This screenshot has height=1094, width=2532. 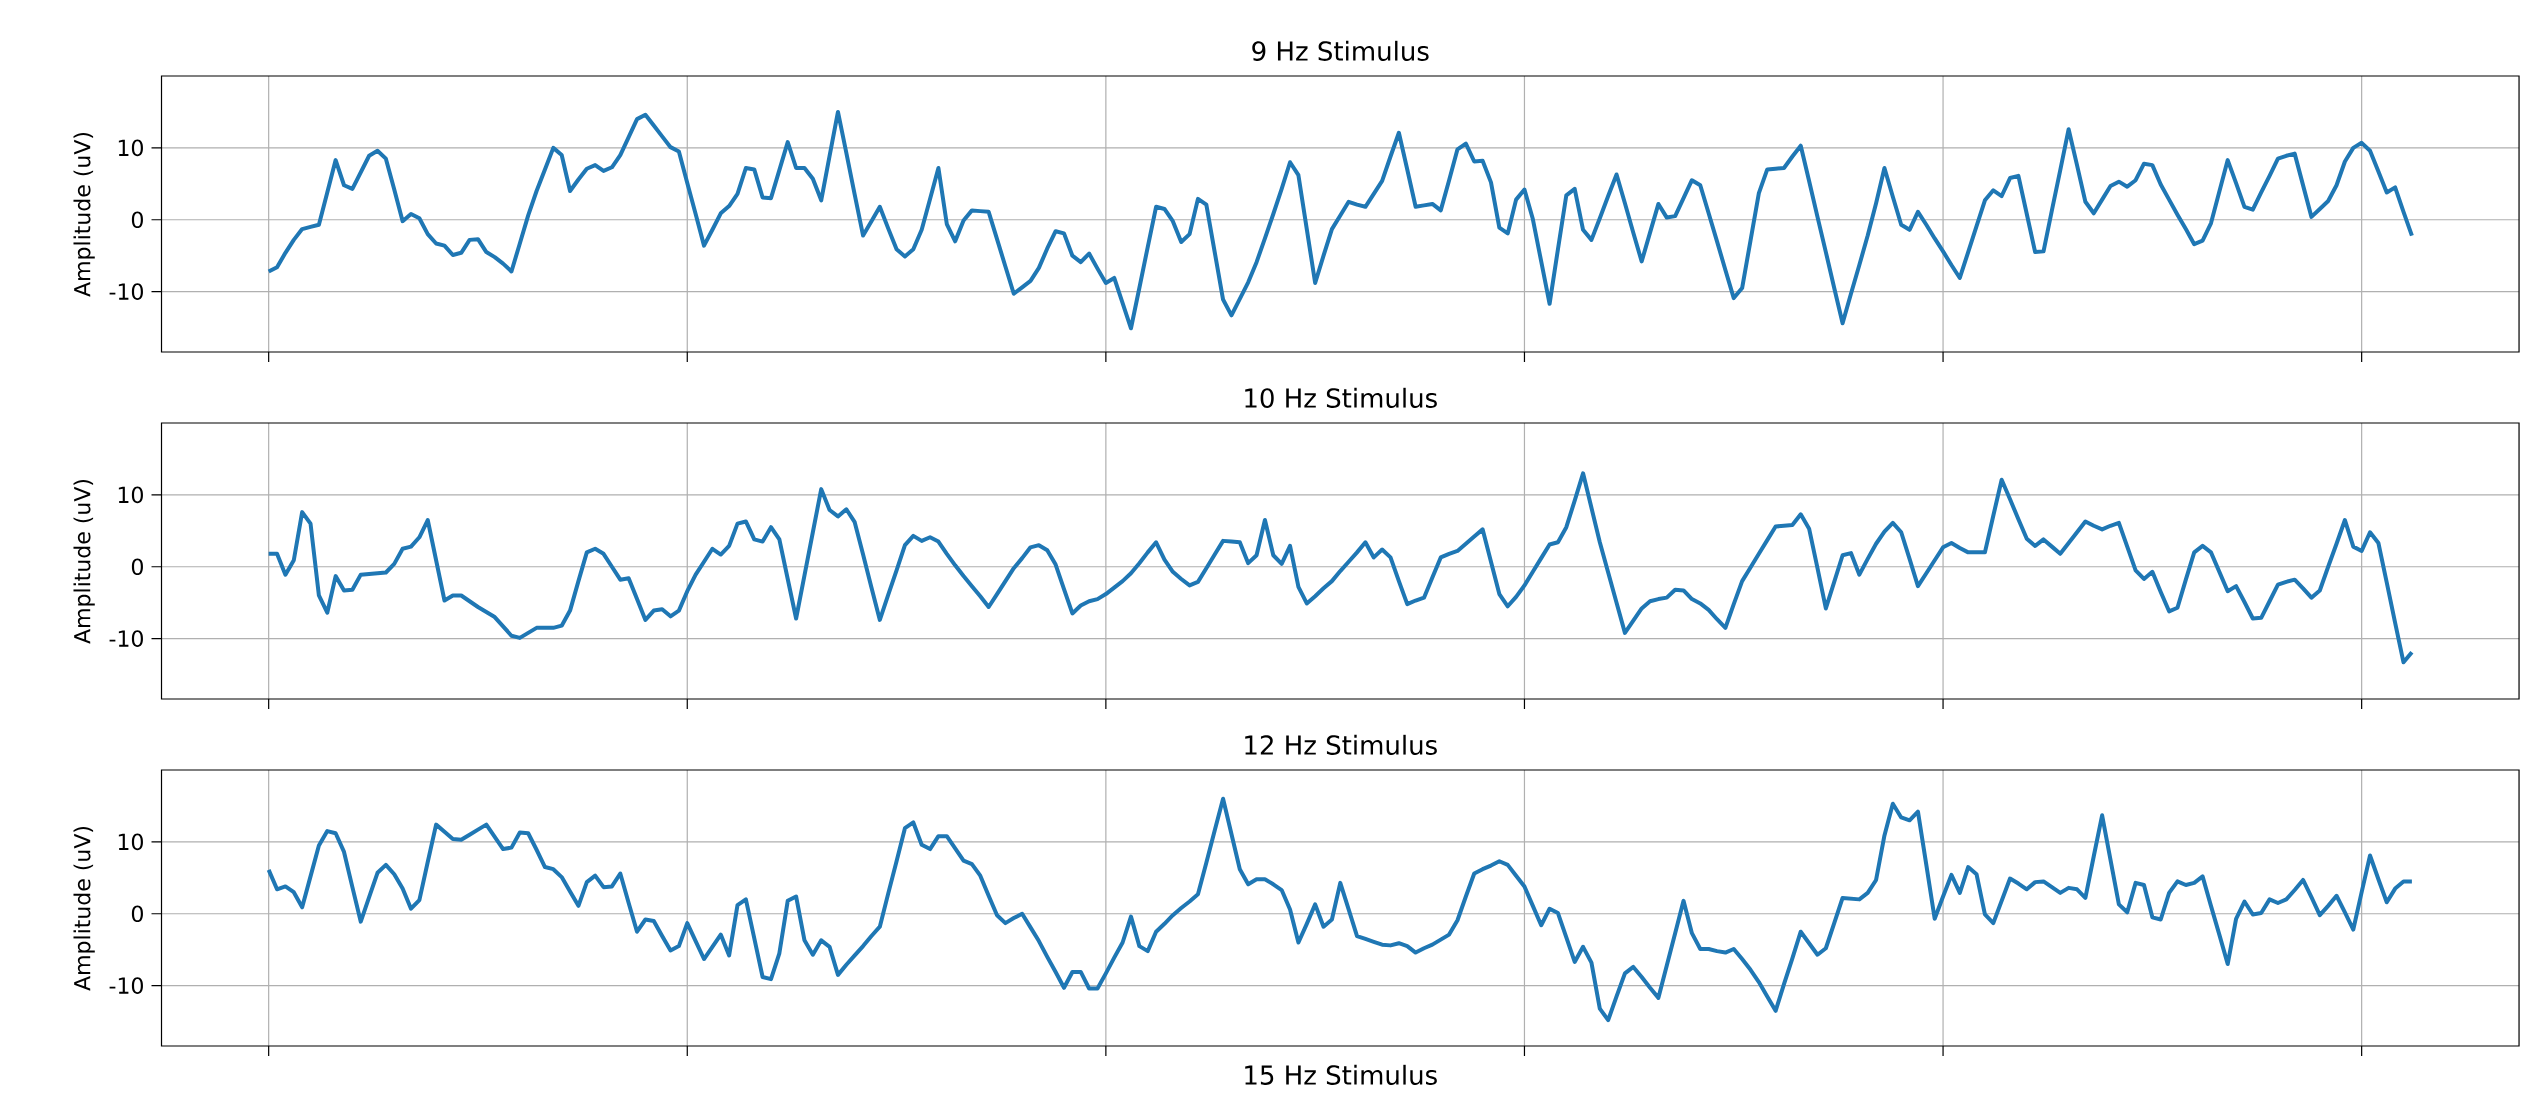 I want to click on chart-title: 9 Hz Stimulus, so click(x=1340, y=50).